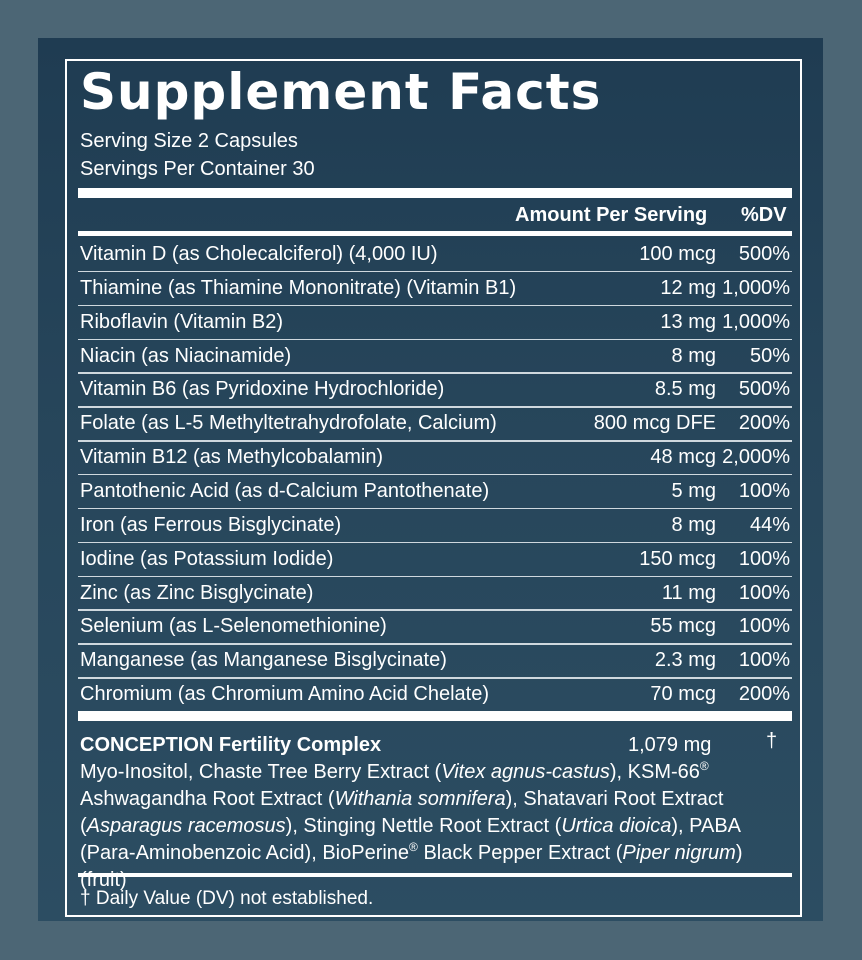 This screenshot has height=960, width=862. What do you see at coordinates (677, 254) in the screenshot?
I see `nutrient-amount: 100 mcg` at bounding box center [677, 254].